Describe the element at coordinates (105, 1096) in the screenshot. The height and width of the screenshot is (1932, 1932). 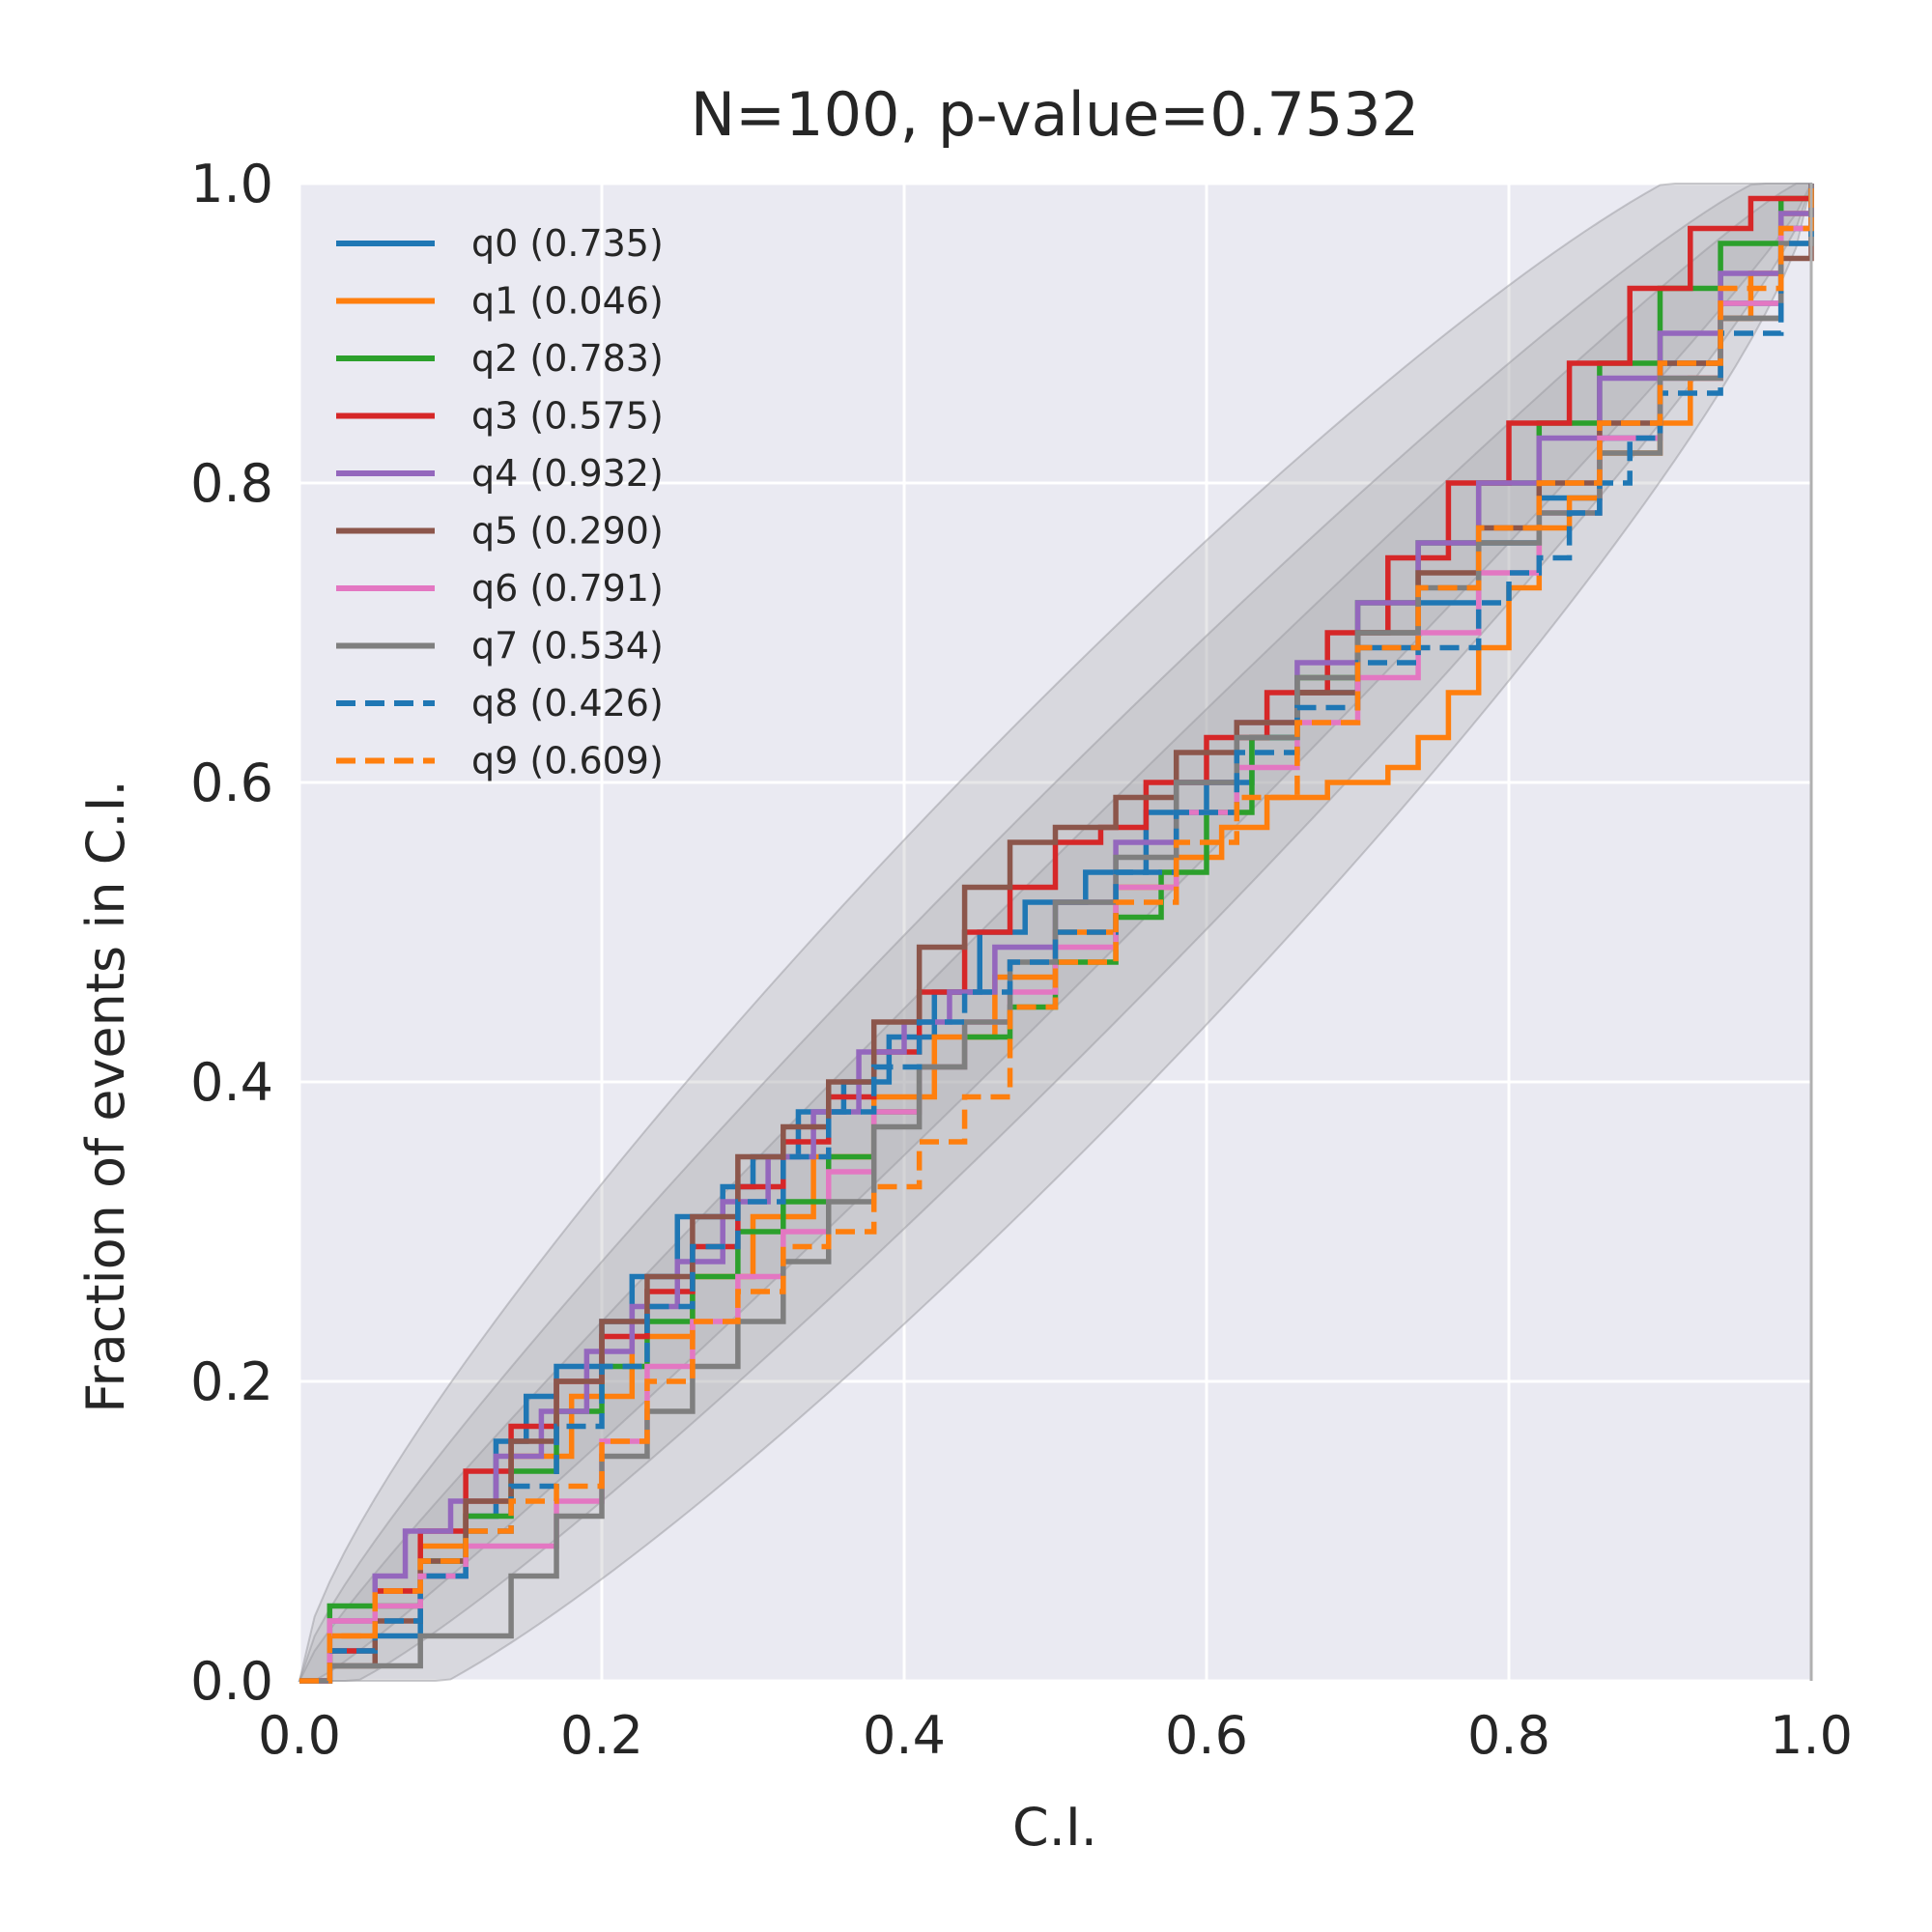
I see `y-axis-label: Fraction of events in C.I.` at that location.